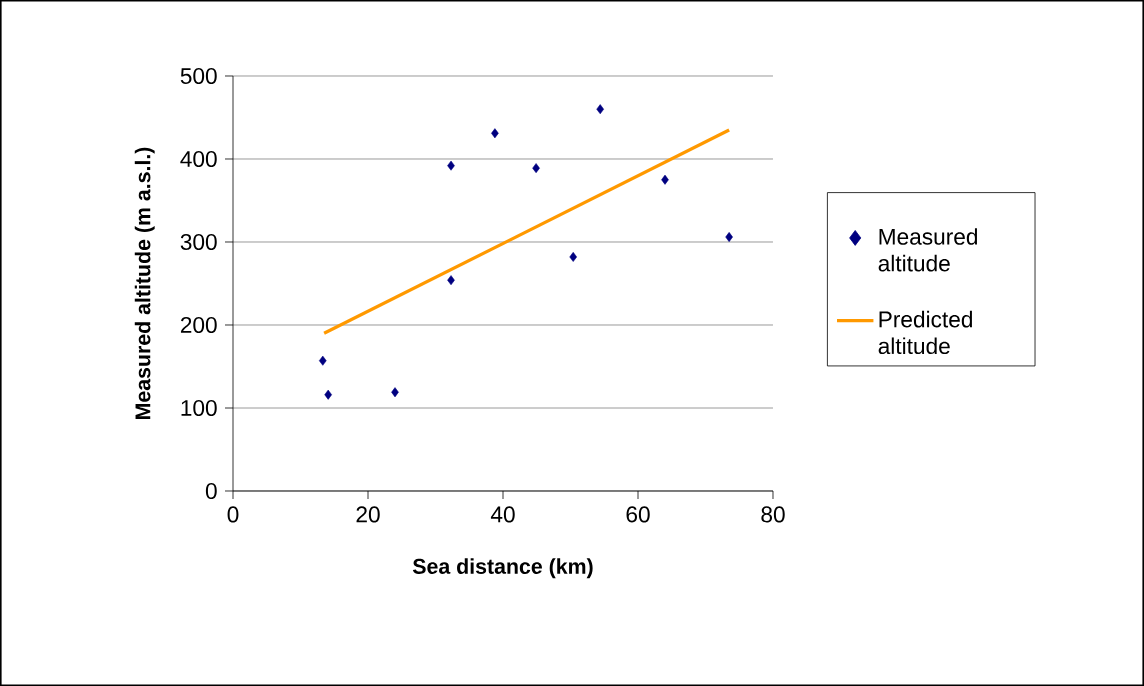 This screenshot has width=1144, height=686. What do you see at coordinates (502, 514) in the screenshot?
I see `x-tick-label: 40` at bounding box center [502, 514].